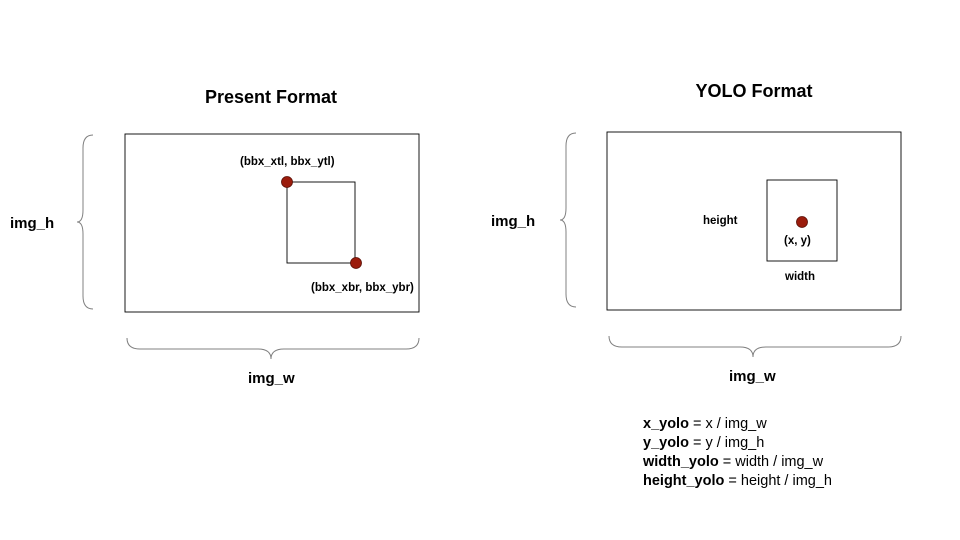 The image size is (960, 540). What do you see at coordinates (753, 91) in the screenshot?
I see `yolo-format-title: YOLO Format` at bounding box center [753, 91].